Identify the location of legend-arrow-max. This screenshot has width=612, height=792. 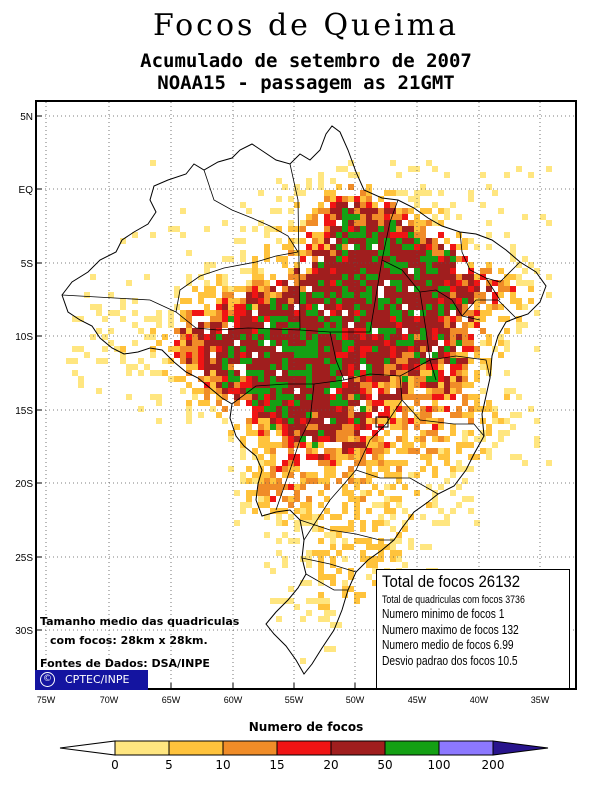
(520, 748).